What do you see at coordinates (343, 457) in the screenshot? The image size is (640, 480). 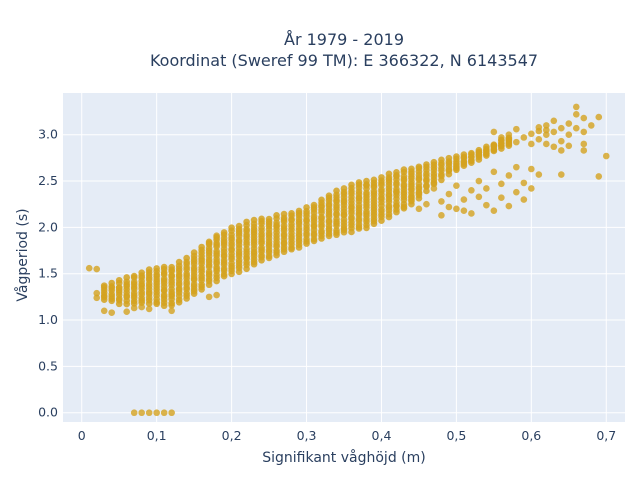 I see `x-axis-title: Signifikant våghöjd (m)` at bounding box center [343, 457].